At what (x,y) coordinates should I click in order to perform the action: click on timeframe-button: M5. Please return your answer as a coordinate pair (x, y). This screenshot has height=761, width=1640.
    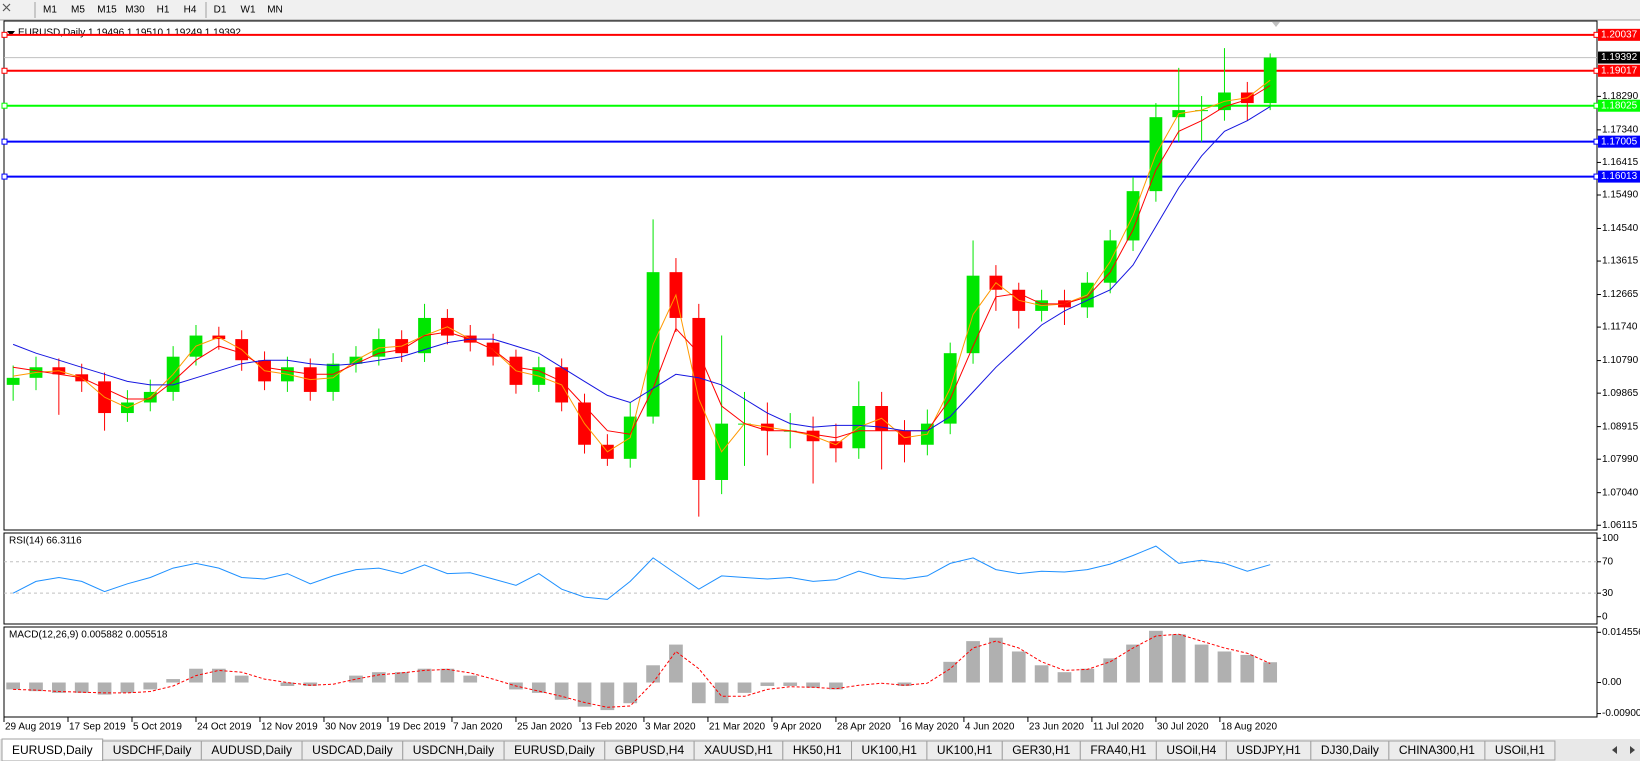
    Looking at the image, I should click on (78, 10).